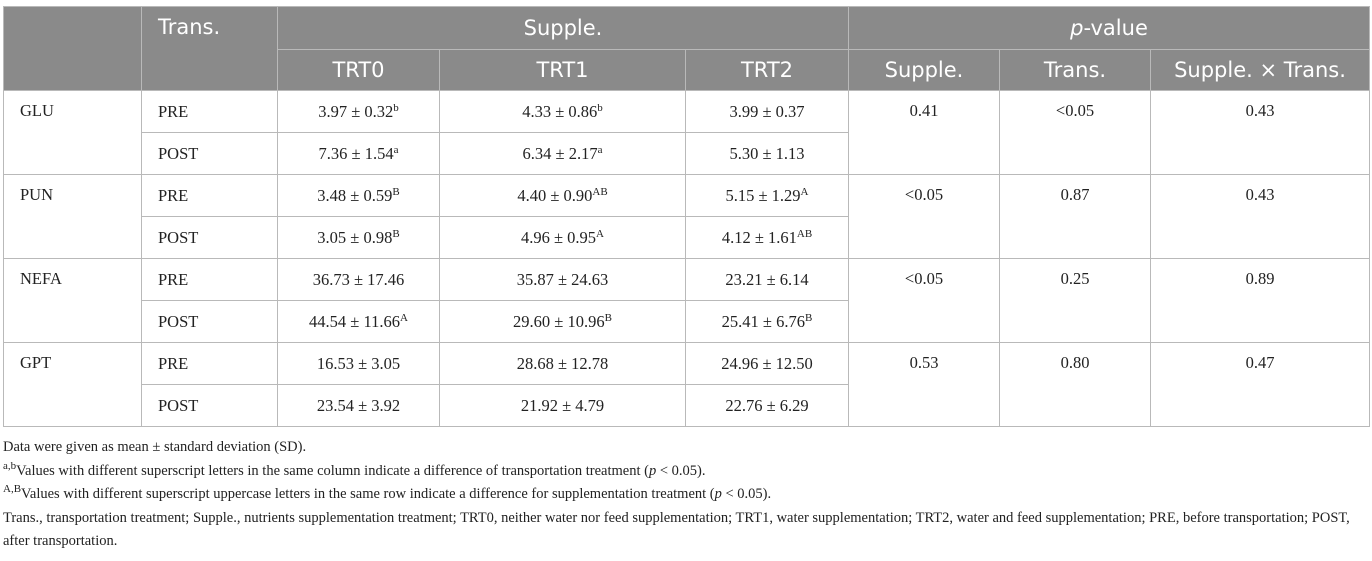  What do you see at coordinates (358, 153) in the screenshot?
I see `value-cell: 7.36 ± 1.54a` at bounding box center [358, 153].